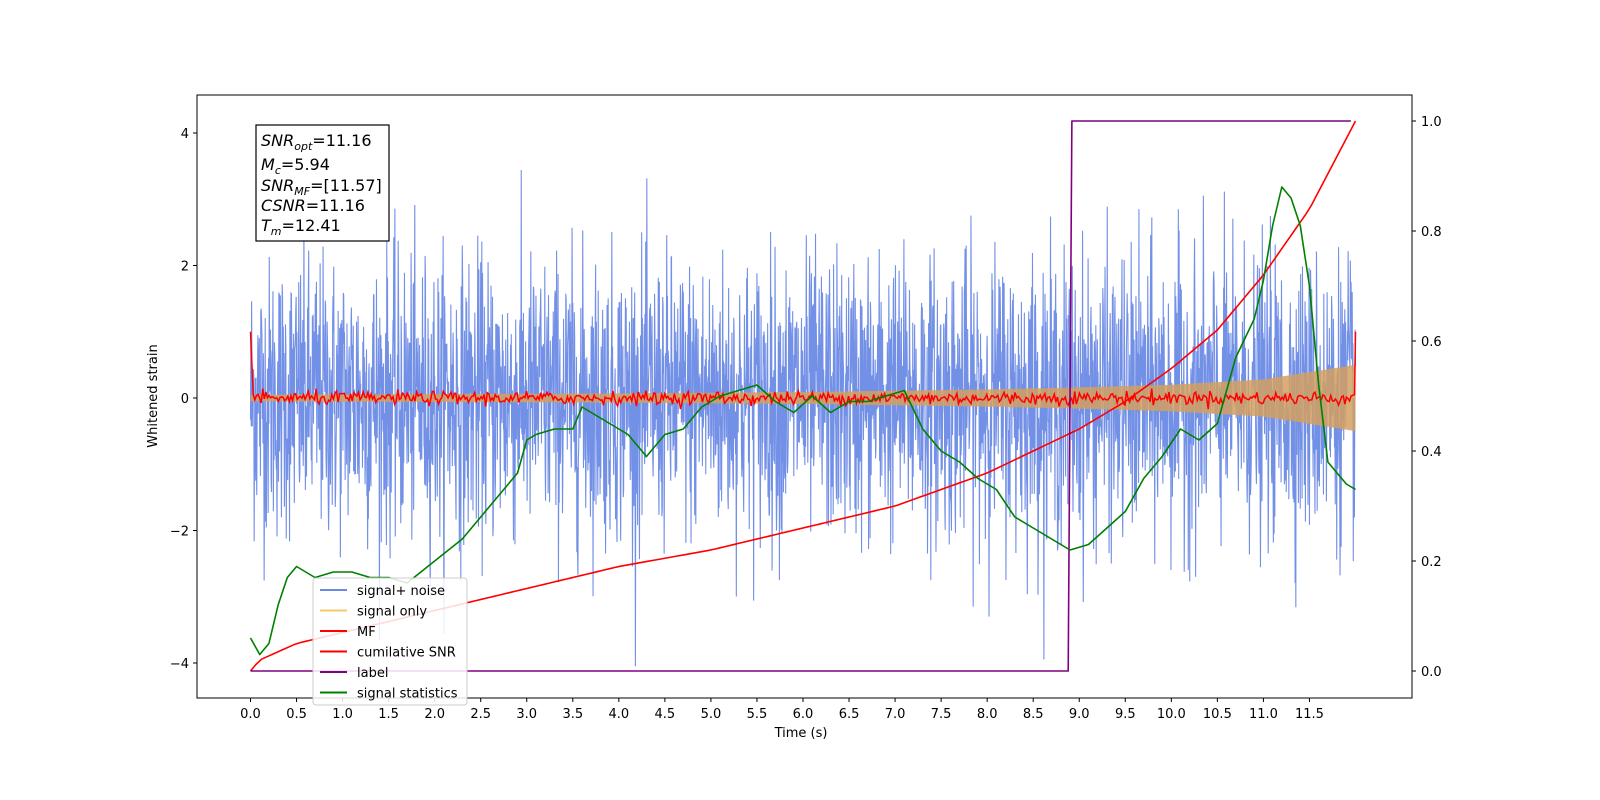 The height and width of the screenshot is (800, 1600). I want to click on y-left-tick-label: 4, so click(185, 134).